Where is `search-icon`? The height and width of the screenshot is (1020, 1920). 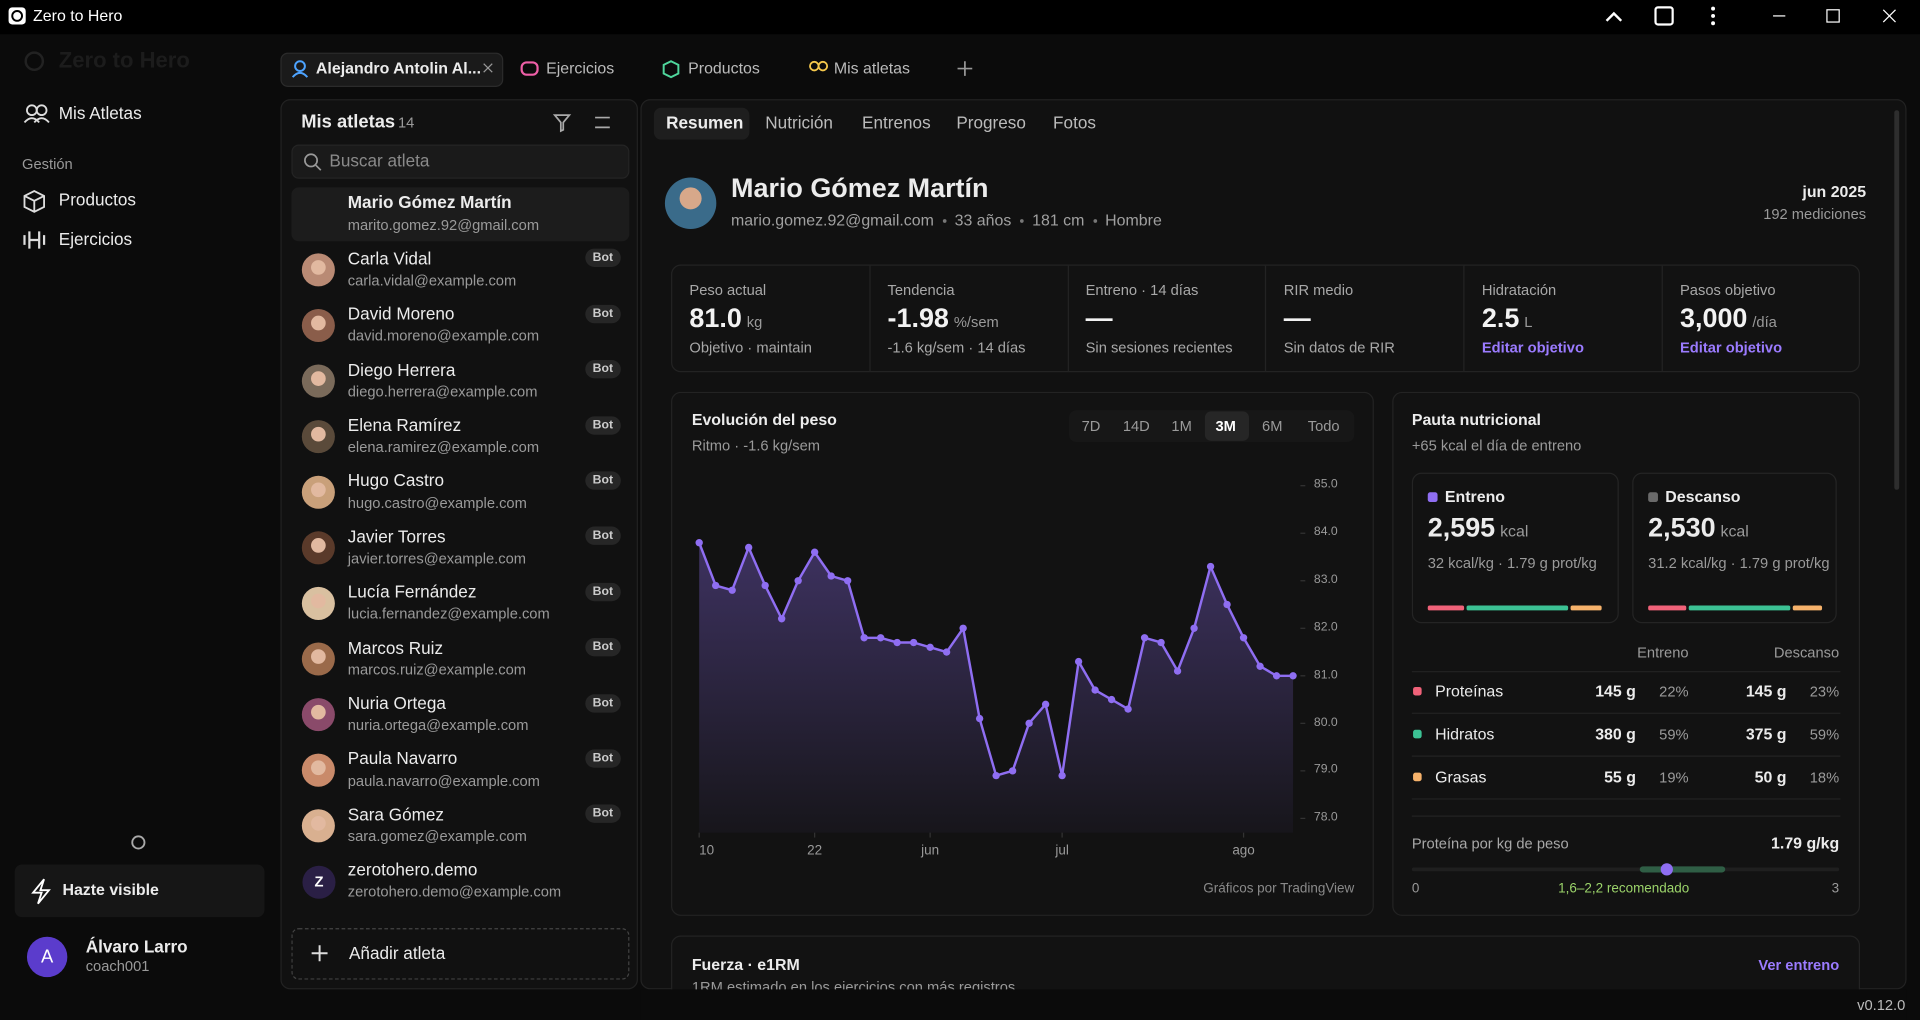 search-icon is located at coordinates (311, 160).